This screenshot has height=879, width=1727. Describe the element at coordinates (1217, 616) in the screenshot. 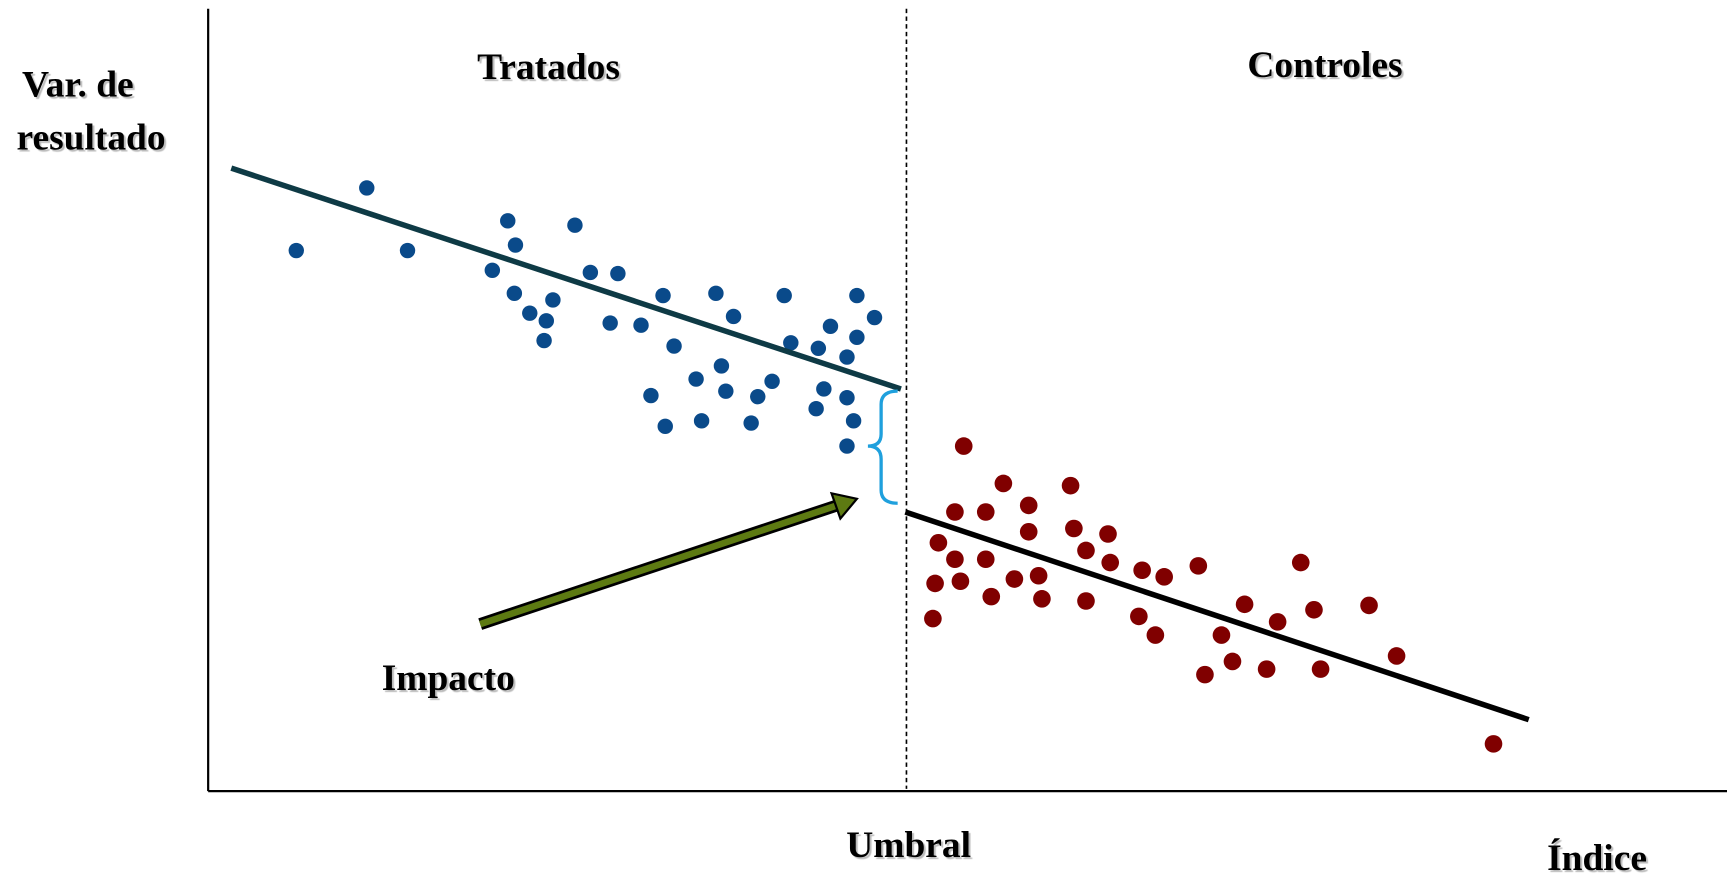

I see `control-fit` at that location.